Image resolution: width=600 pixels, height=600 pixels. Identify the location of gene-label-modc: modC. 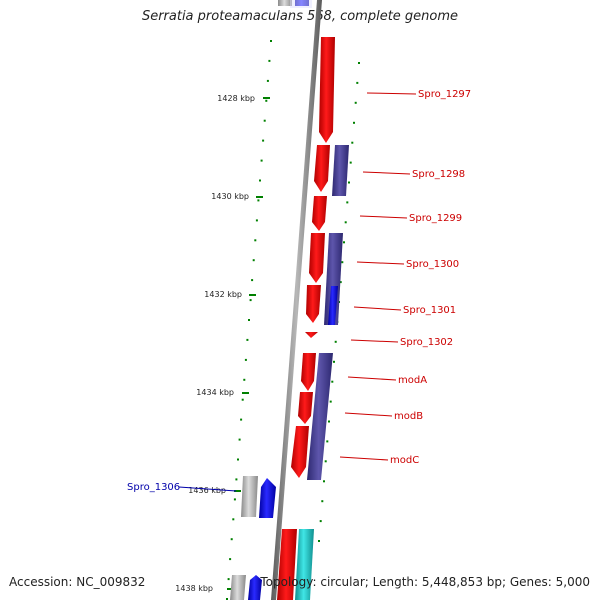
(404, 460).